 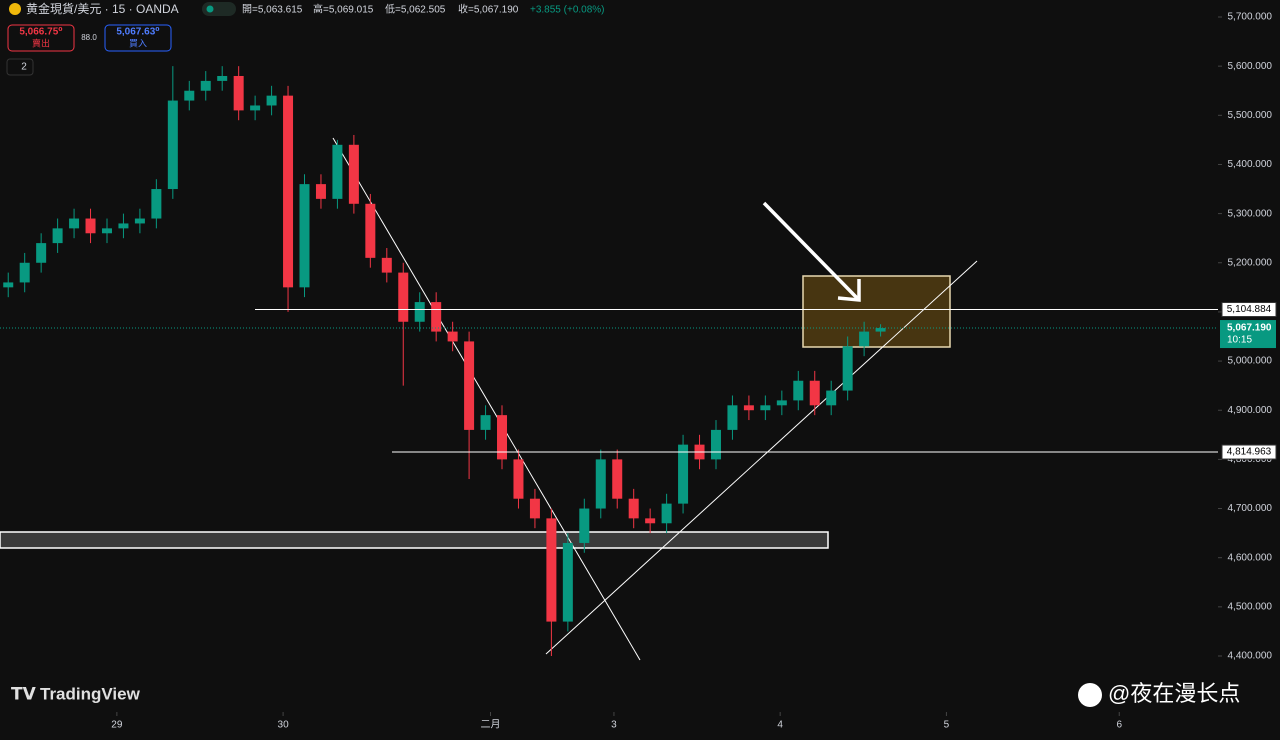 I want to click on x-tick-label: 29, so click(x=117, y=725).